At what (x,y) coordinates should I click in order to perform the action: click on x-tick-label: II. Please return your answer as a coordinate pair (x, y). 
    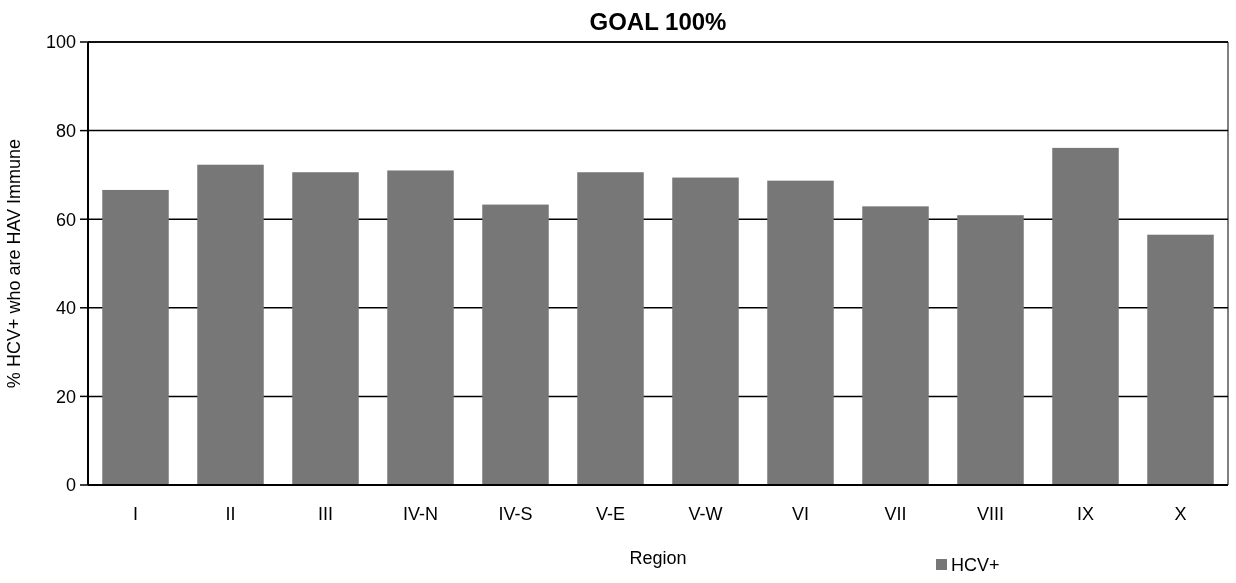
    Looking at the image, I should click on (230, 514).